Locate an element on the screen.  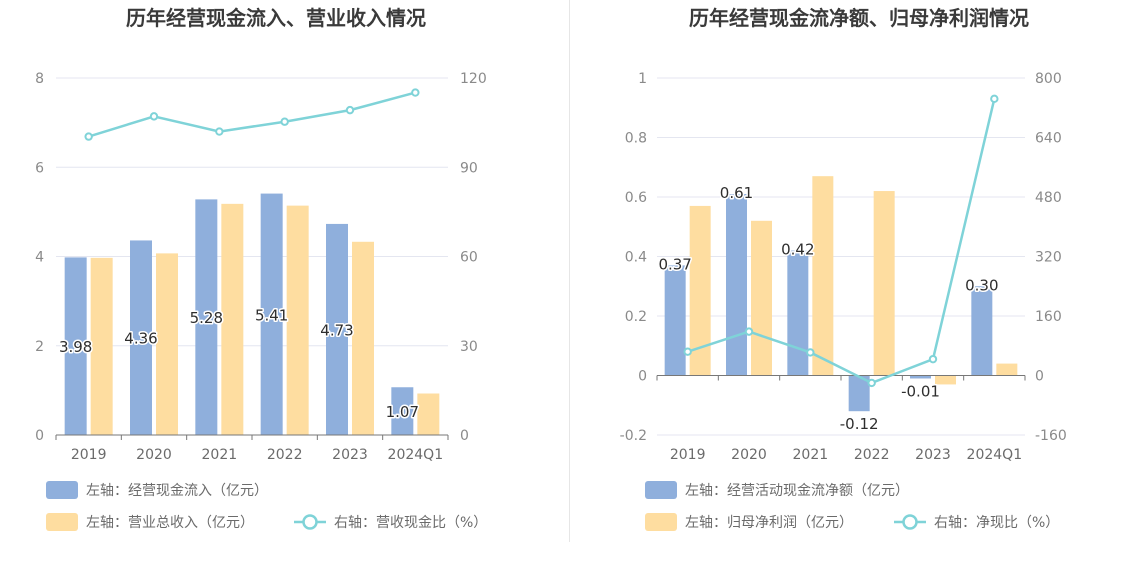
data-label: 0.30 is located at coordinates (981, 285).